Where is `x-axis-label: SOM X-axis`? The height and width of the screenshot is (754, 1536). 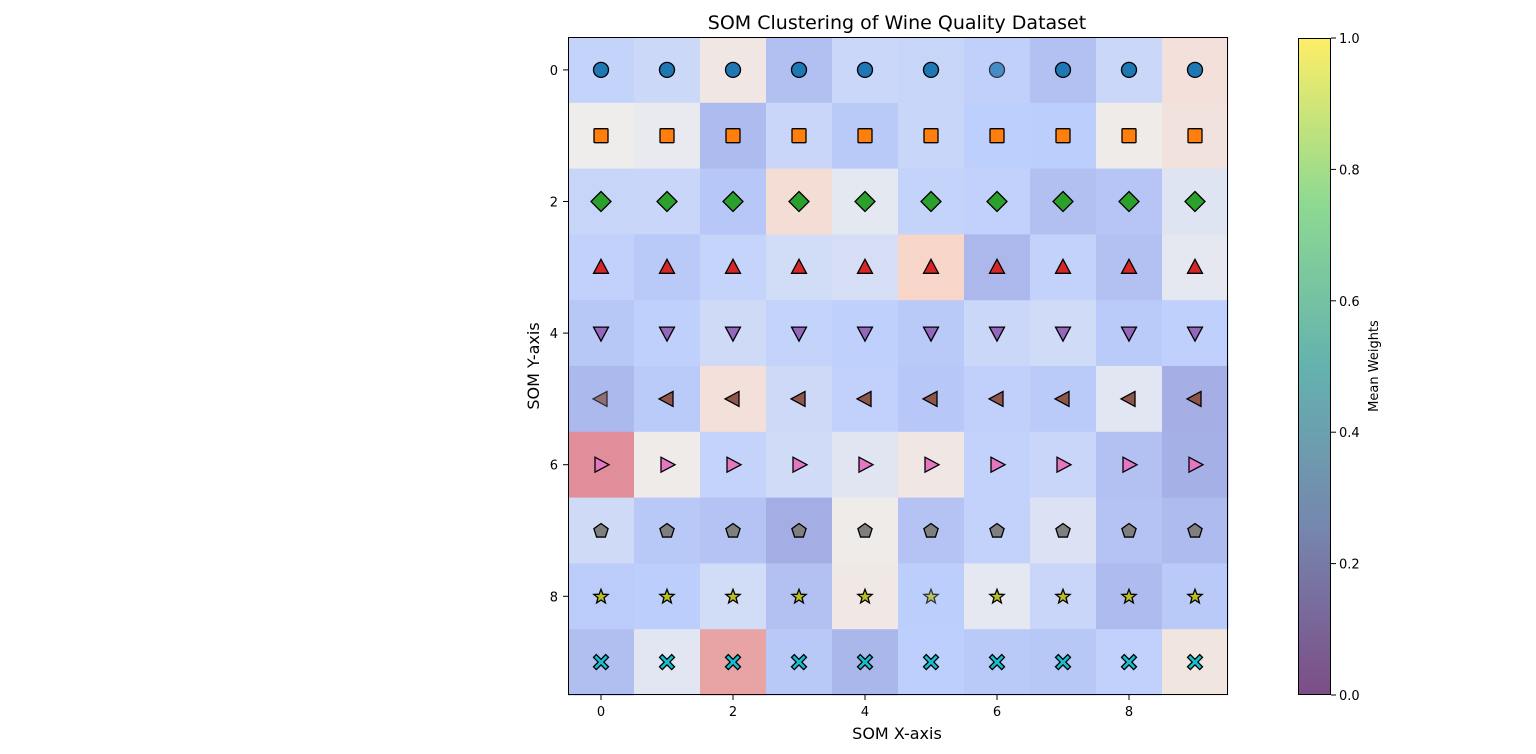
x-axis-label: SOM X-axis is located at coordinates (897, 733).